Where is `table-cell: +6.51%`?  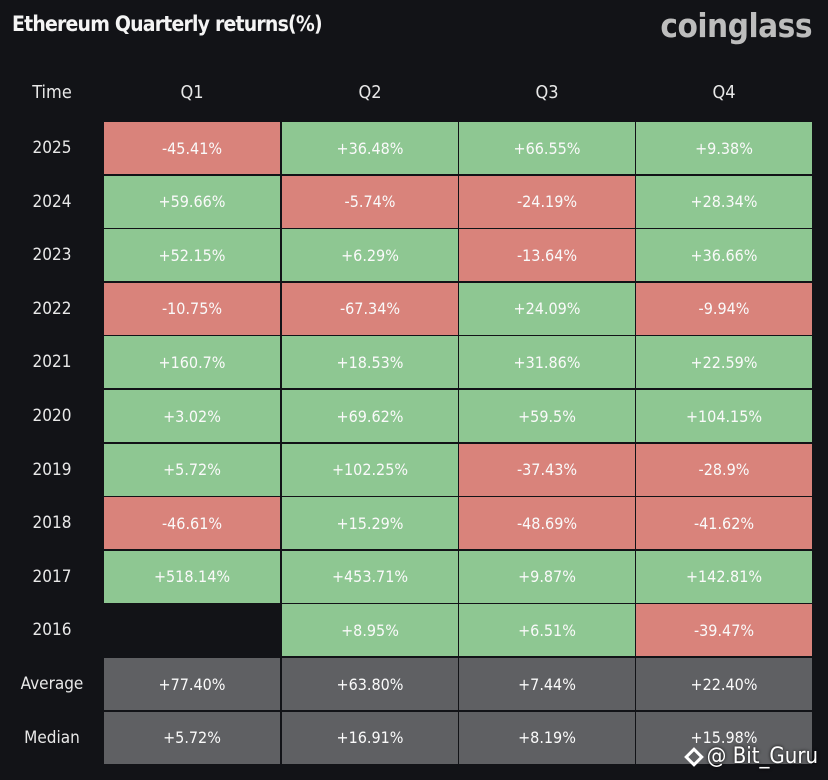 table-cell: +6.51% is located at coordinates (547, 630).